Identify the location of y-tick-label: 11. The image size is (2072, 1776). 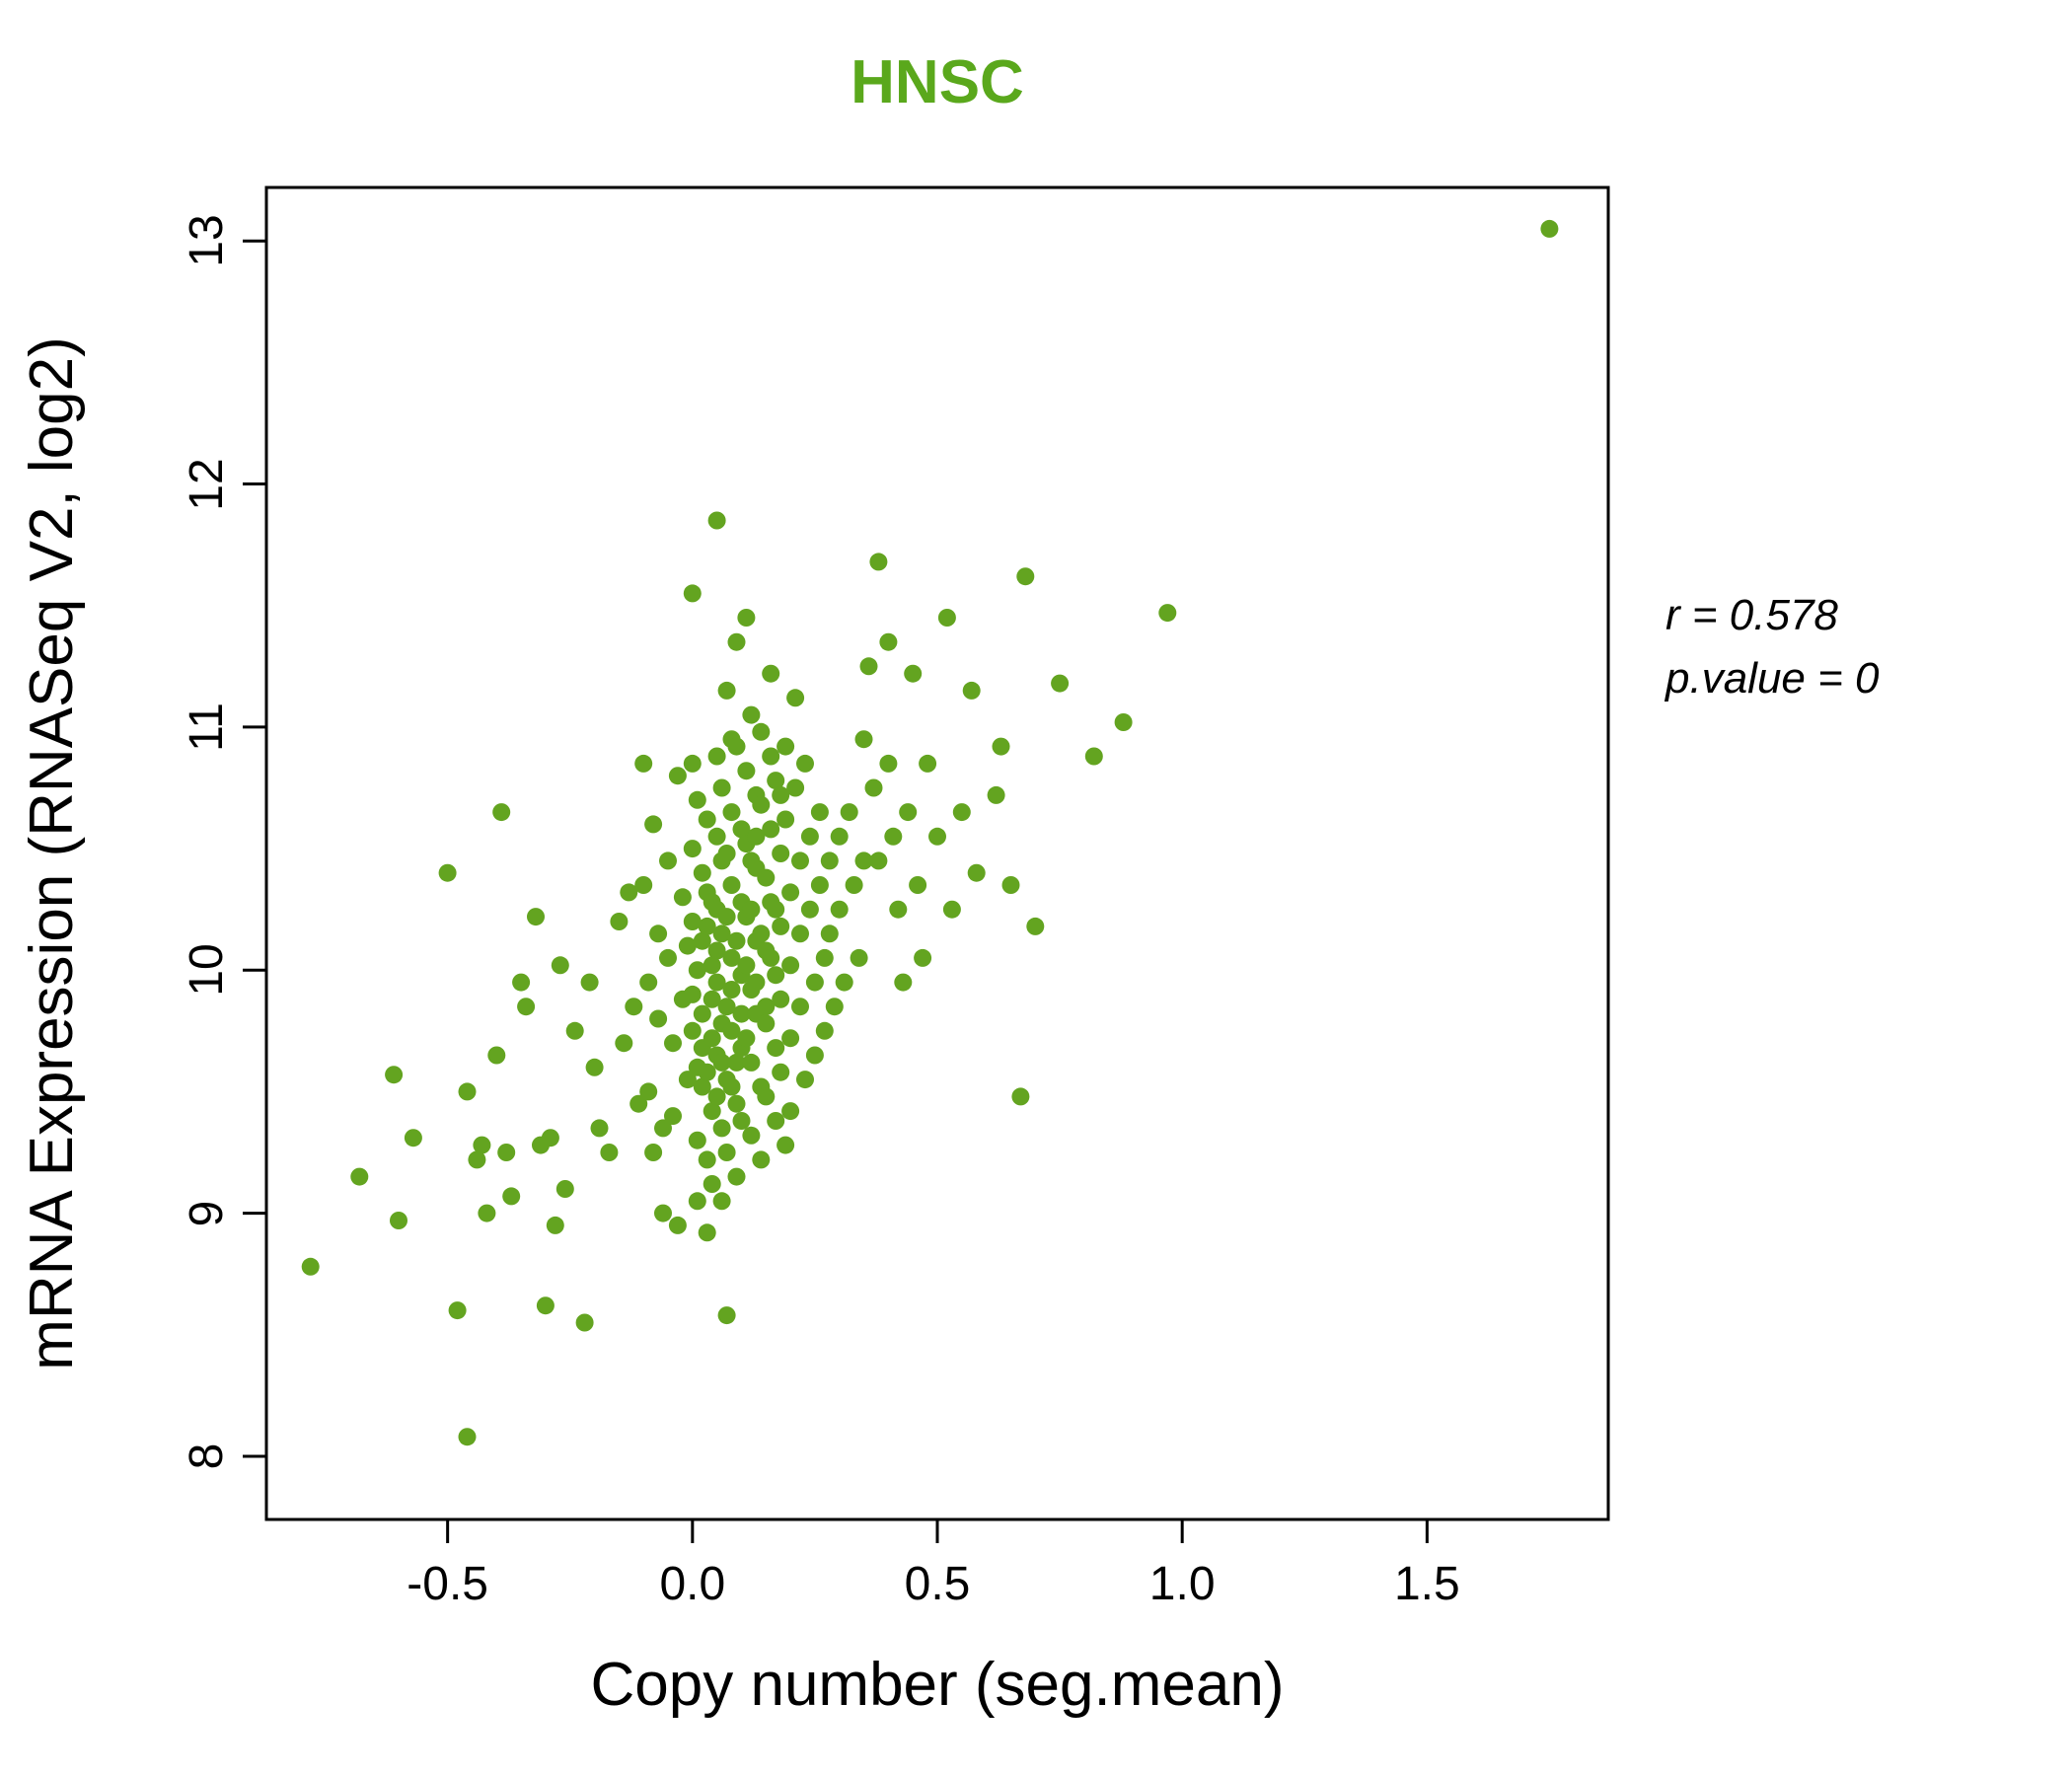
(207, 727).